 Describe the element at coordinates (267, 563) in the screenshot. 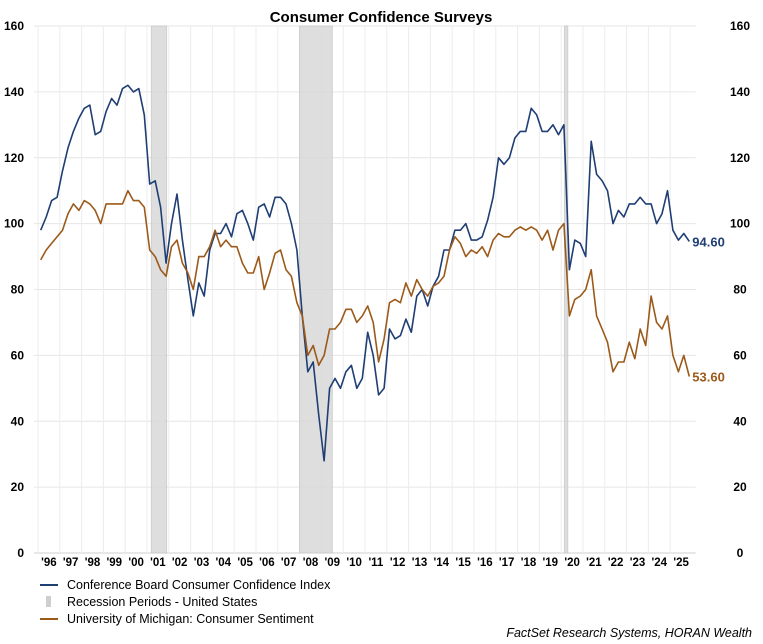

I see `x-tick-label: '06` at that location.